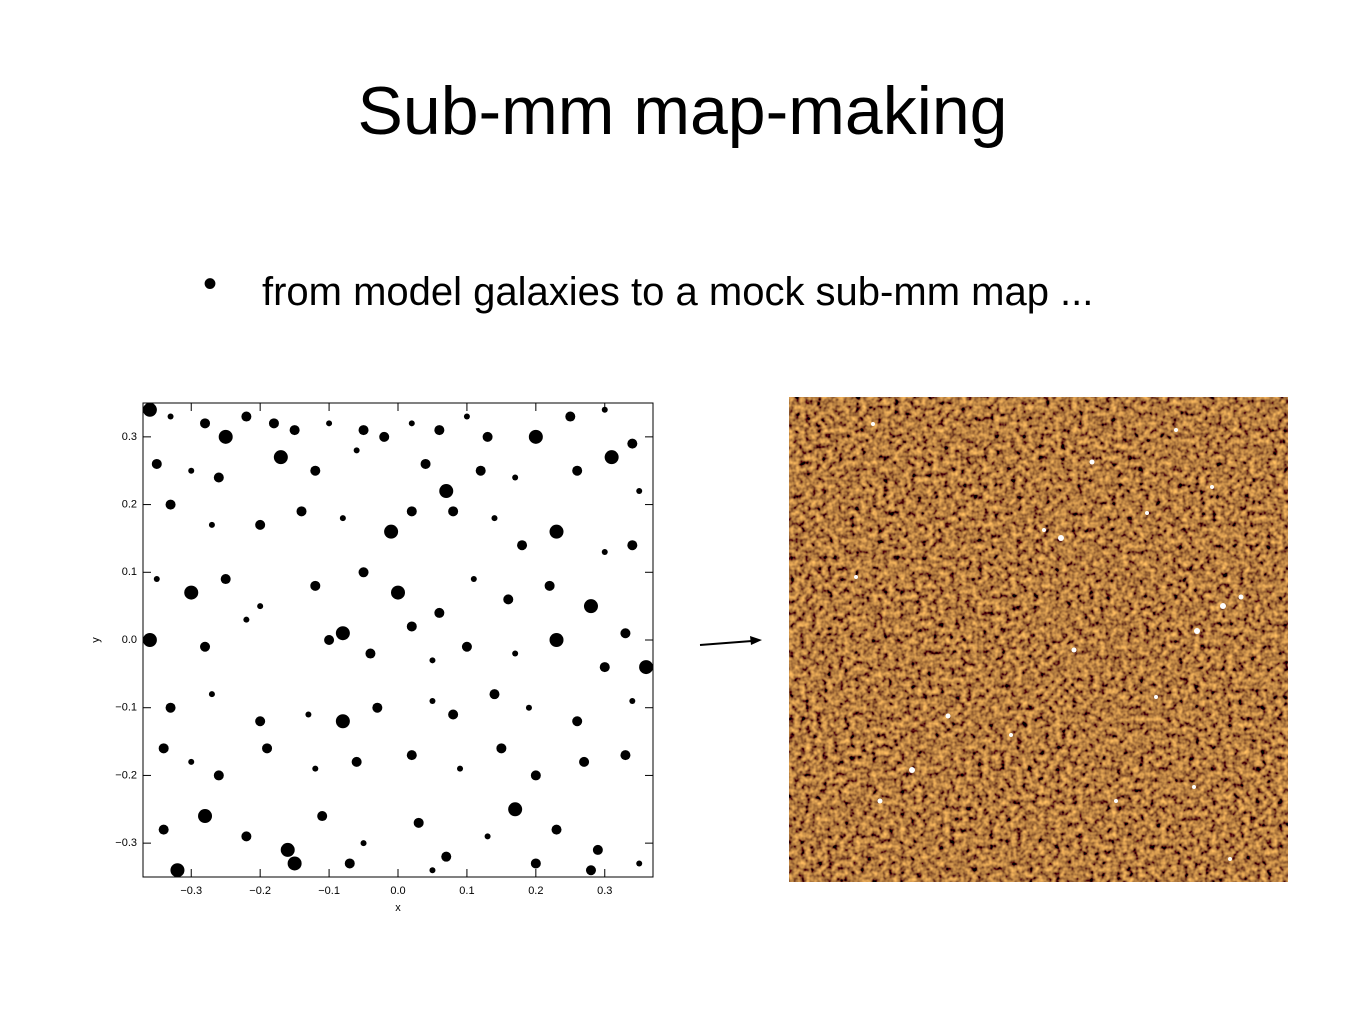 Image resolution: width=1365 pixels, height=1024 pixels. What do you see at coordinates (129, 640) in the screenshot?
I see `y-tick-label: 0.0` at bounding box center [129, 640].